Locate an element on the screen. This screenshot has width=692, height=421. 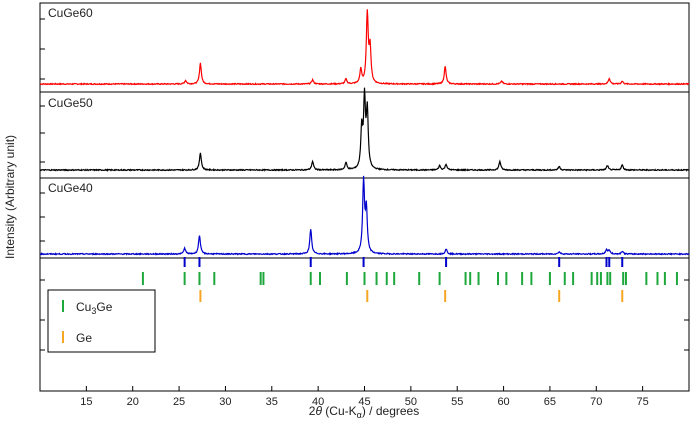
panel-label-cuge40: CuGe40 is located at coordinates (70, 188).